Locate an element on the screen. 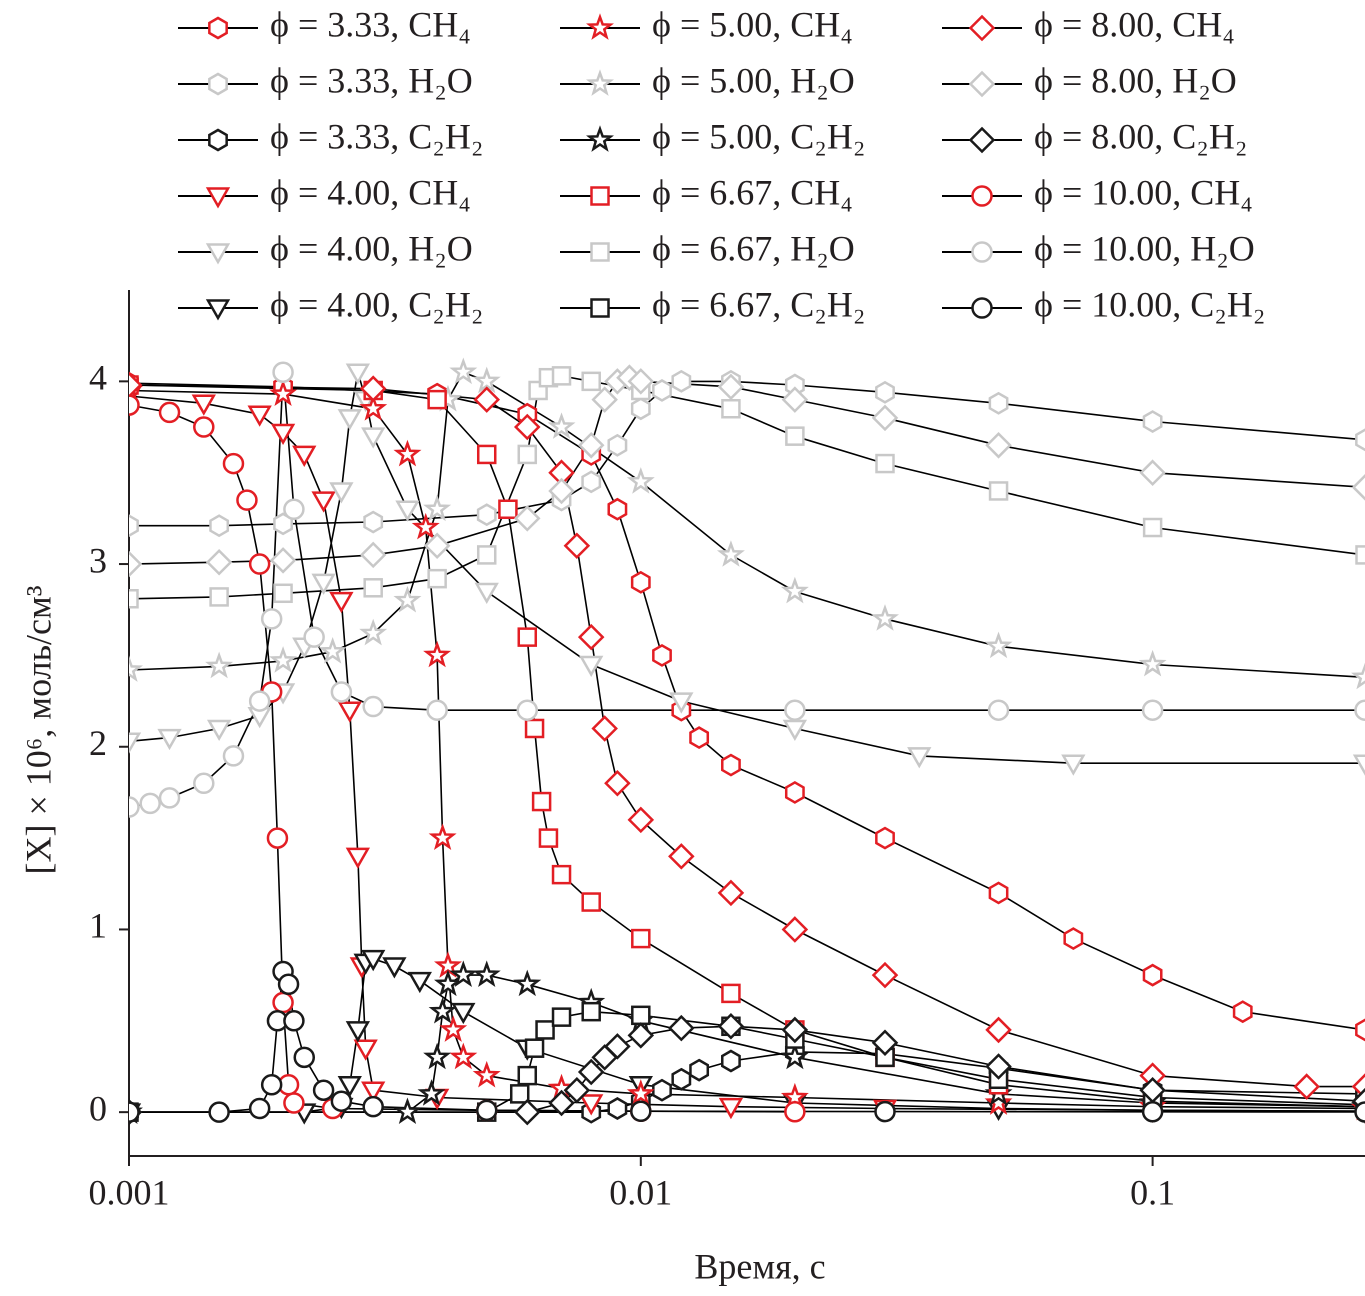  legend-label: ϕ = 8.00, C₂H₂ is located at coordinates (1140, 136).